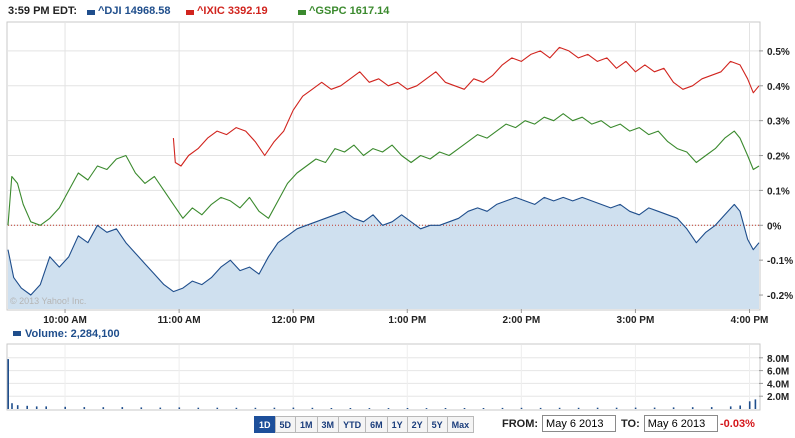 This screenshot has height=438, width=795. What do you see at coordinates (521, 320) in the screenshot?
I see `x-tick-label: 2:00 PM` at bounding box center [521, 320].